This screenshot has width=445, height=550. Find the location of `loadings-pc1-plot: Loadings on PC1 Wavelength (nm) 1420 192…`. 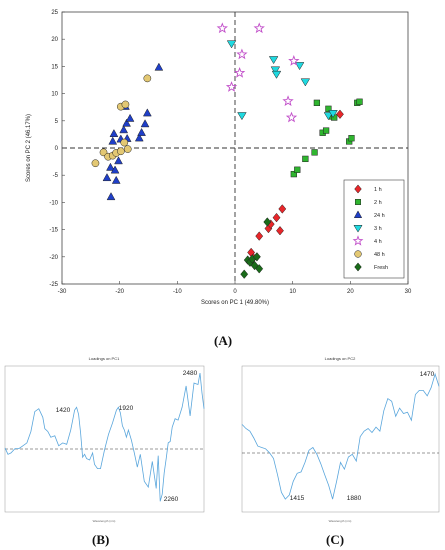

loadings-pc1-plot: Loadings on PC1 Wavelength (nm) 1420 192… is located at coordinates (104, 439).